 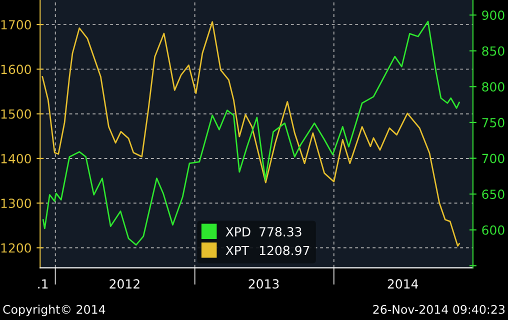 What do you see at coordinates (238, 231) in the screenshot?
I see `legend-label: XPD` at bounding box center [238, 231].